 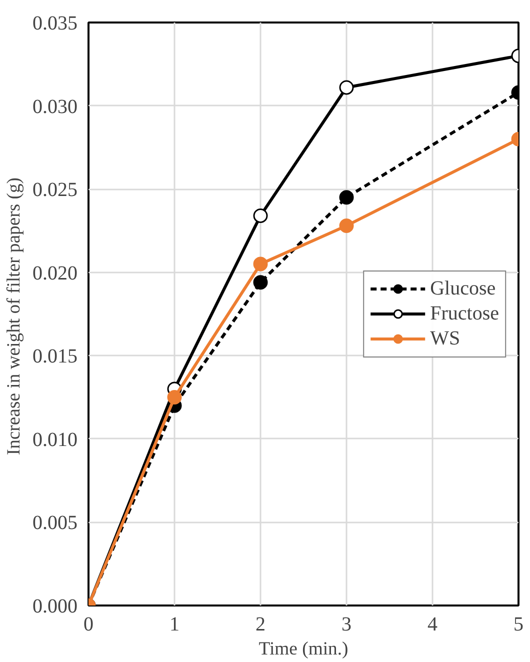 What do you see at coordinates (55, 107) in the screenshot?
I see `y-tick-label: 0.030` at bounding box center [55, 107].